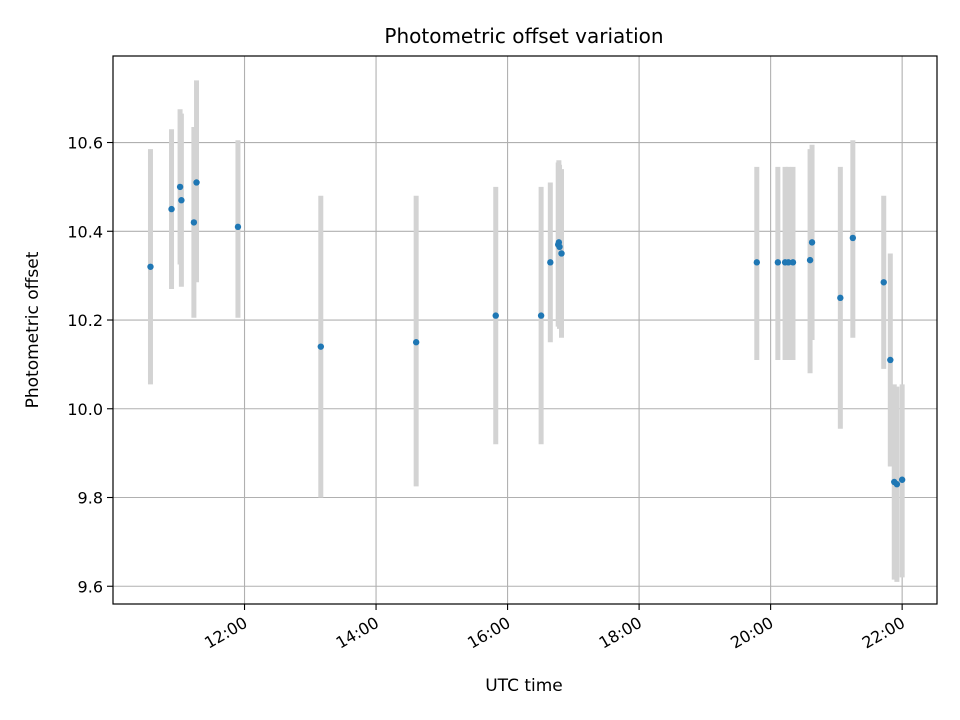 This screenshot has height=720, width=960. I want to click on y-tick-label: 10.2, so click(85, 320).